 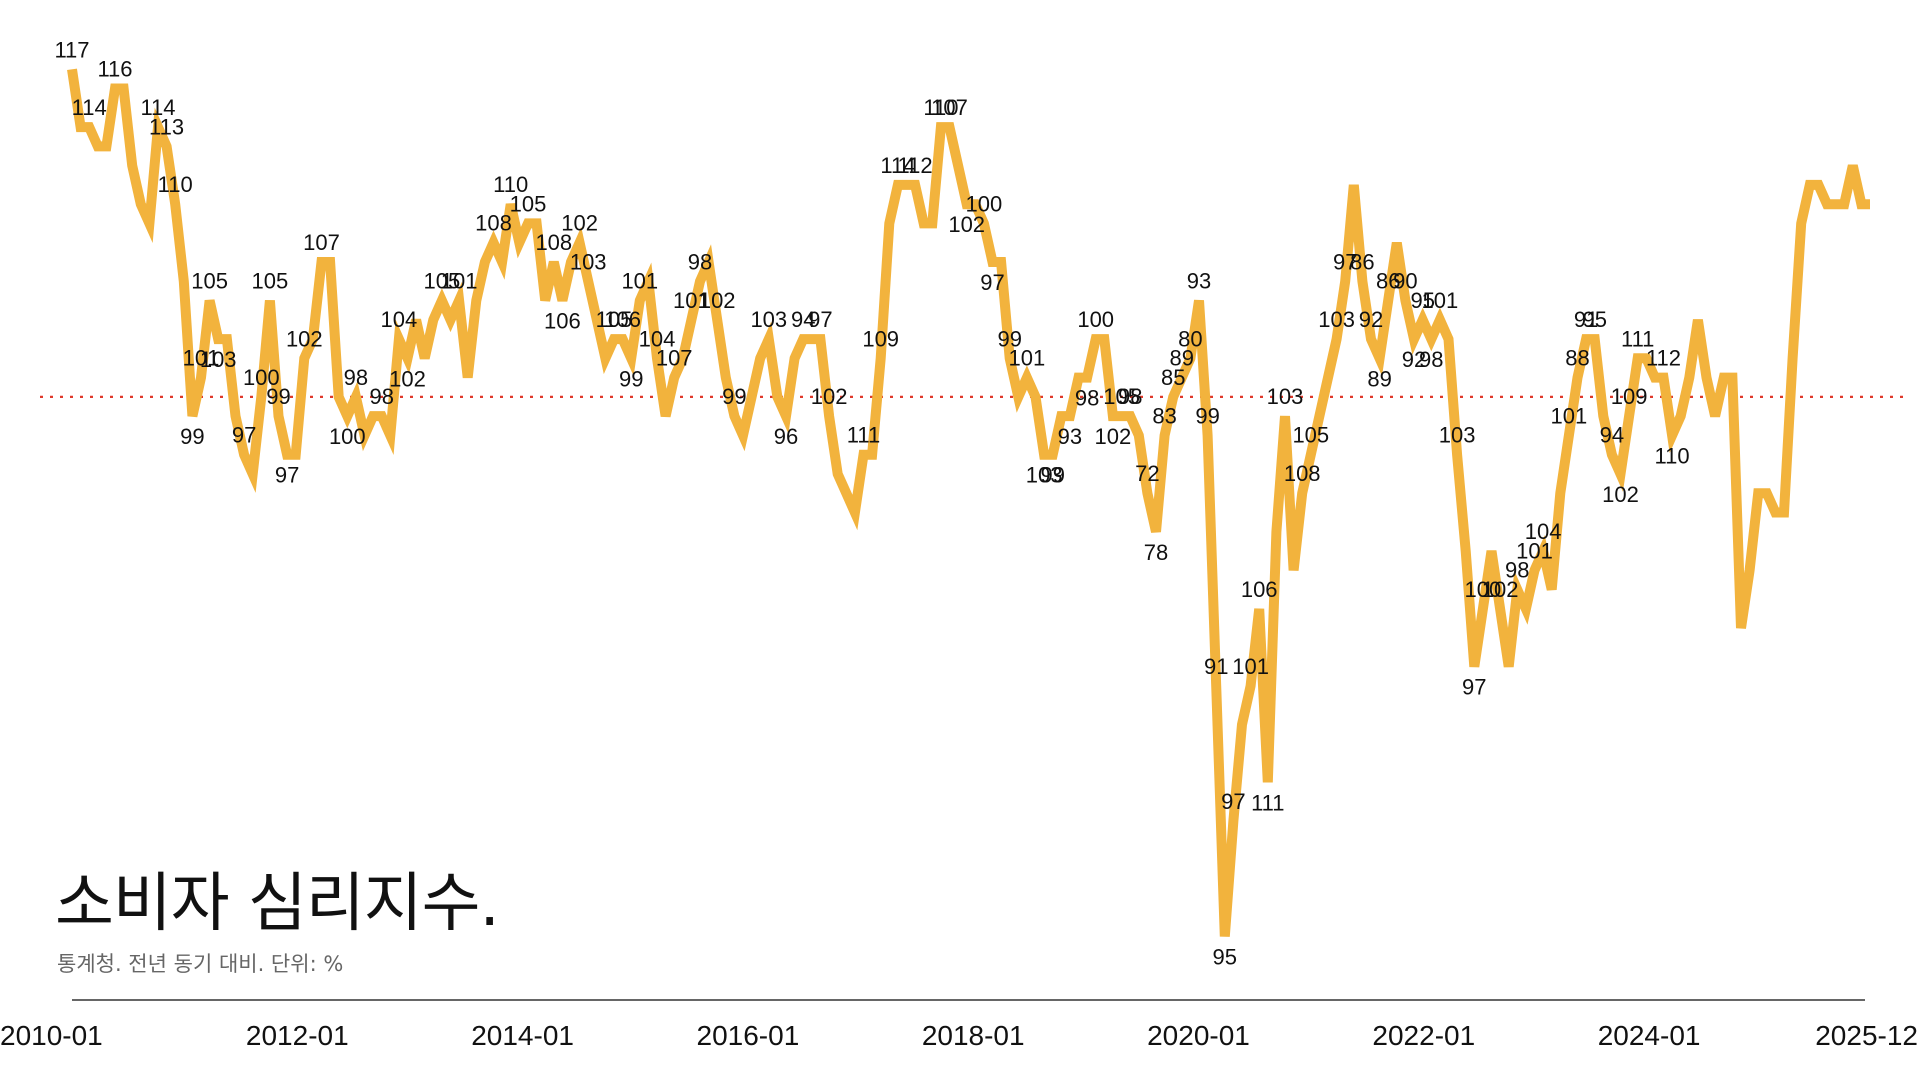 I want to click on data-label: 86, so click(x=1388, y=281).